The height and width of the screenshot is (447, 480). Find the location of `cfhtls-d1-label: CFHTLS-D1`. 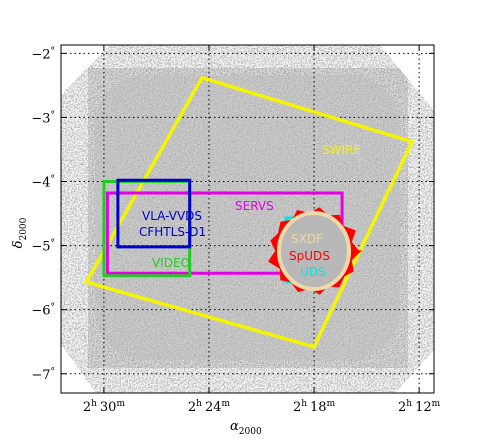

cfhtls-d1-label: CFHTLS-D1 is located at coordinates (172, 232).